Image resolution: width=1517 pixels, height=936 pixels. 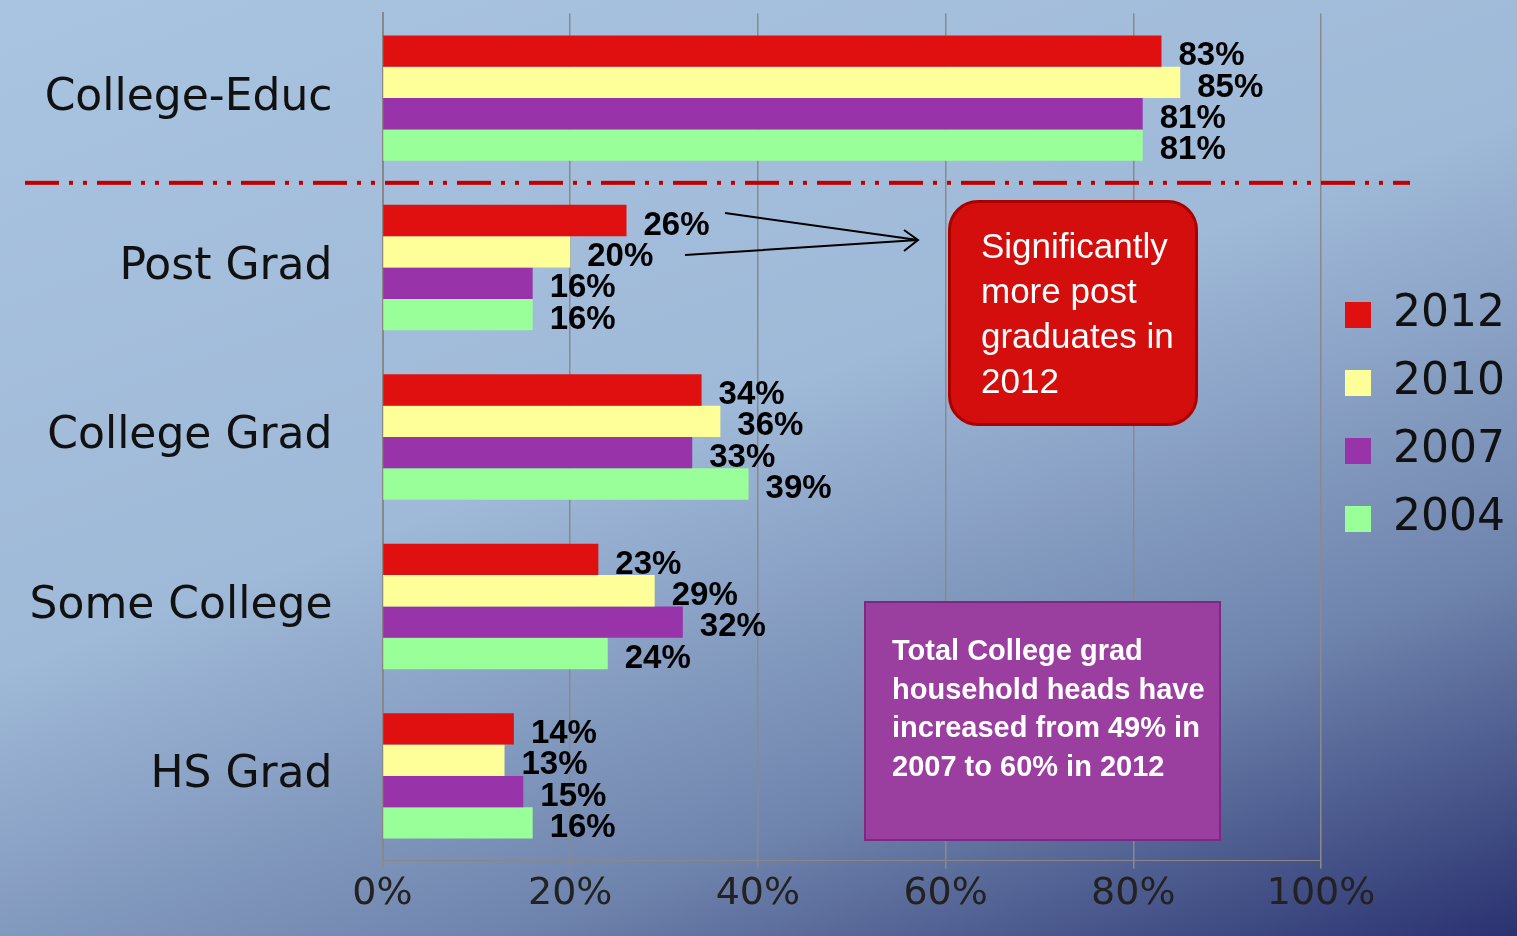 I want to click on data-label: 24%, so click(x=657, y=656).